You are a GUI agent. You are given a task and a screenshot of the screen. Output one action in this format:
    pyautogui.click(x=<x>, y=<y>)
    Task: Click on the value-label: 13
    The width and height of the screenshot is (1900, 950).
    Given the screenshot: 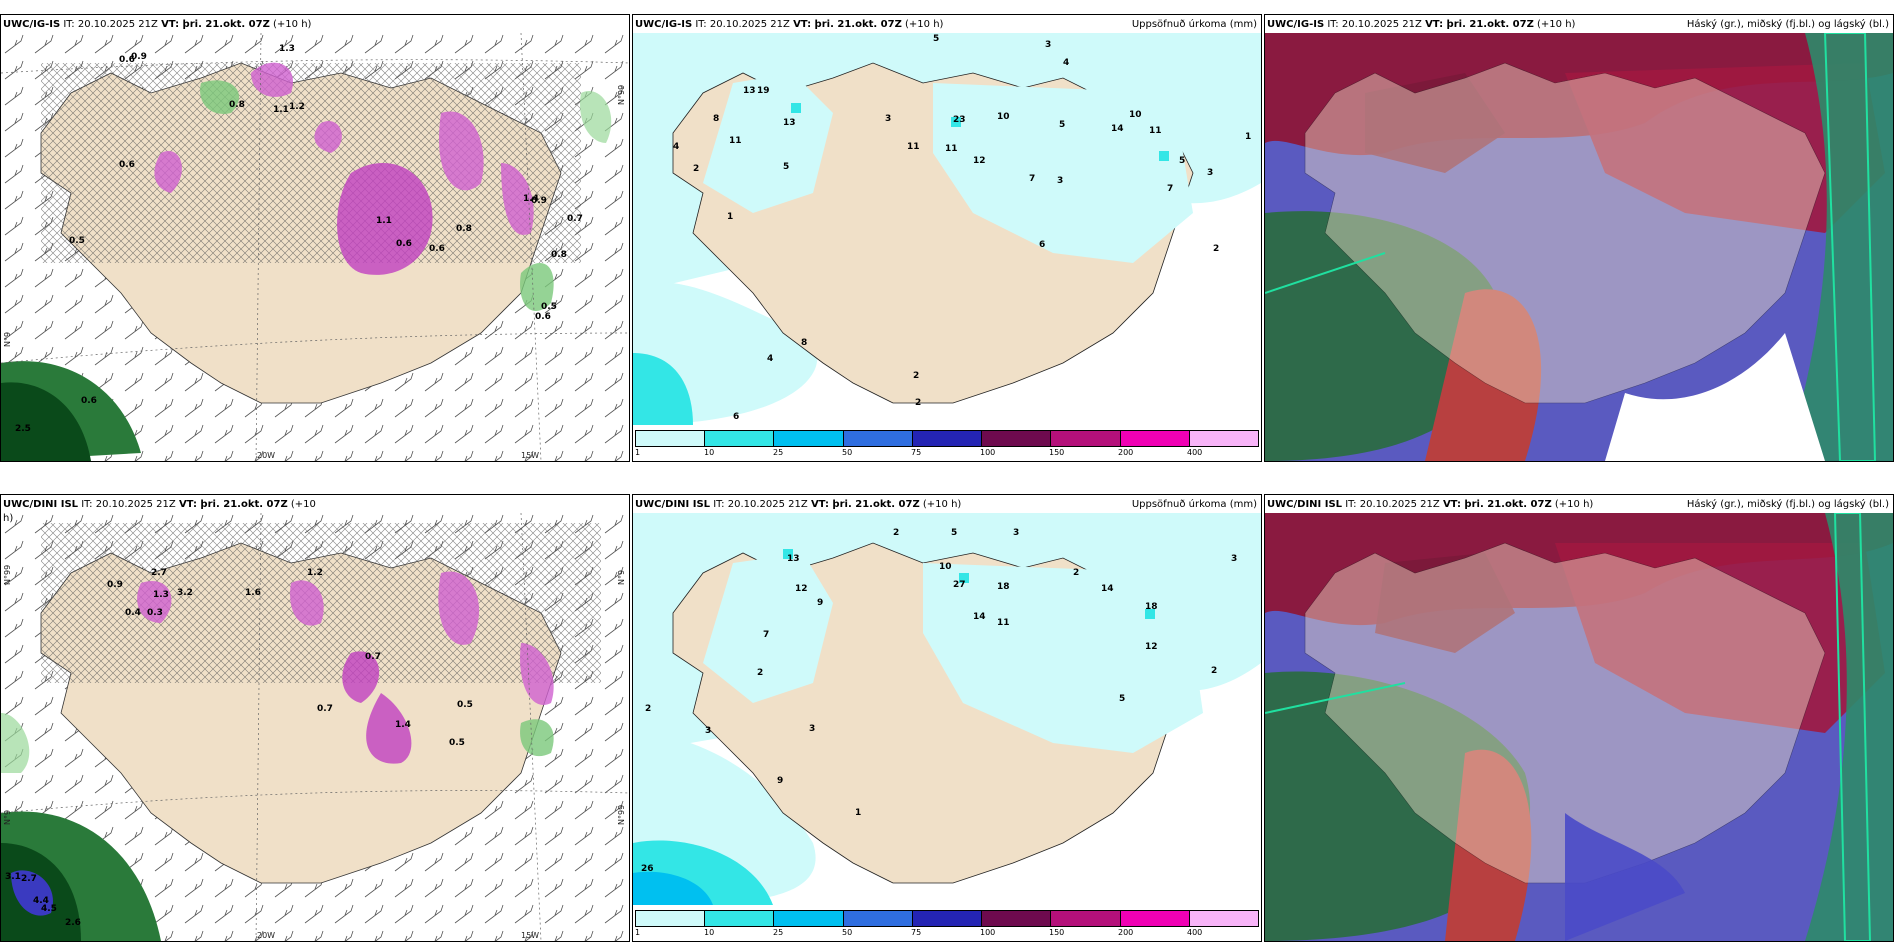 What is the action you would take?
    pyautogui.click(x=793, y=559)
    